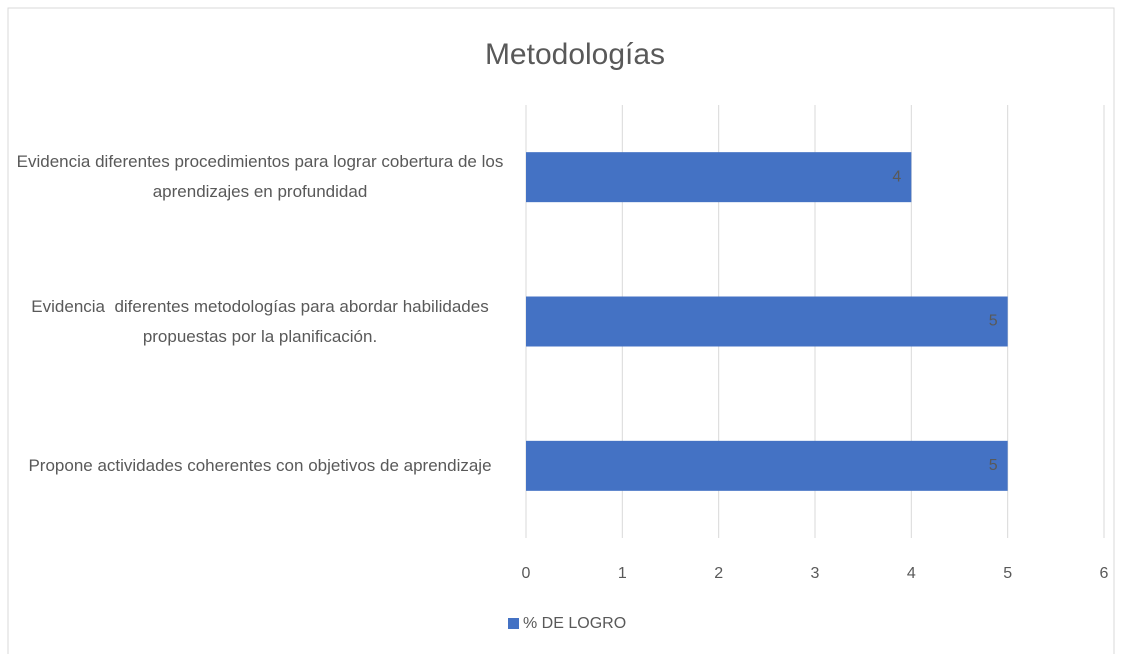  What do you see at coordinates (718, 573) in the screenshot?
I see `x-tick-label: 2` at bounding box center [718, 573].